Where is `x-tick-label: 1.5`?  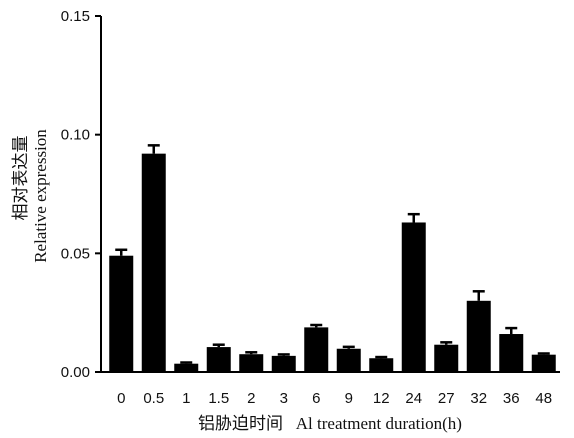 x-tick-label: 1.5 is located at coordinates (218, 398).